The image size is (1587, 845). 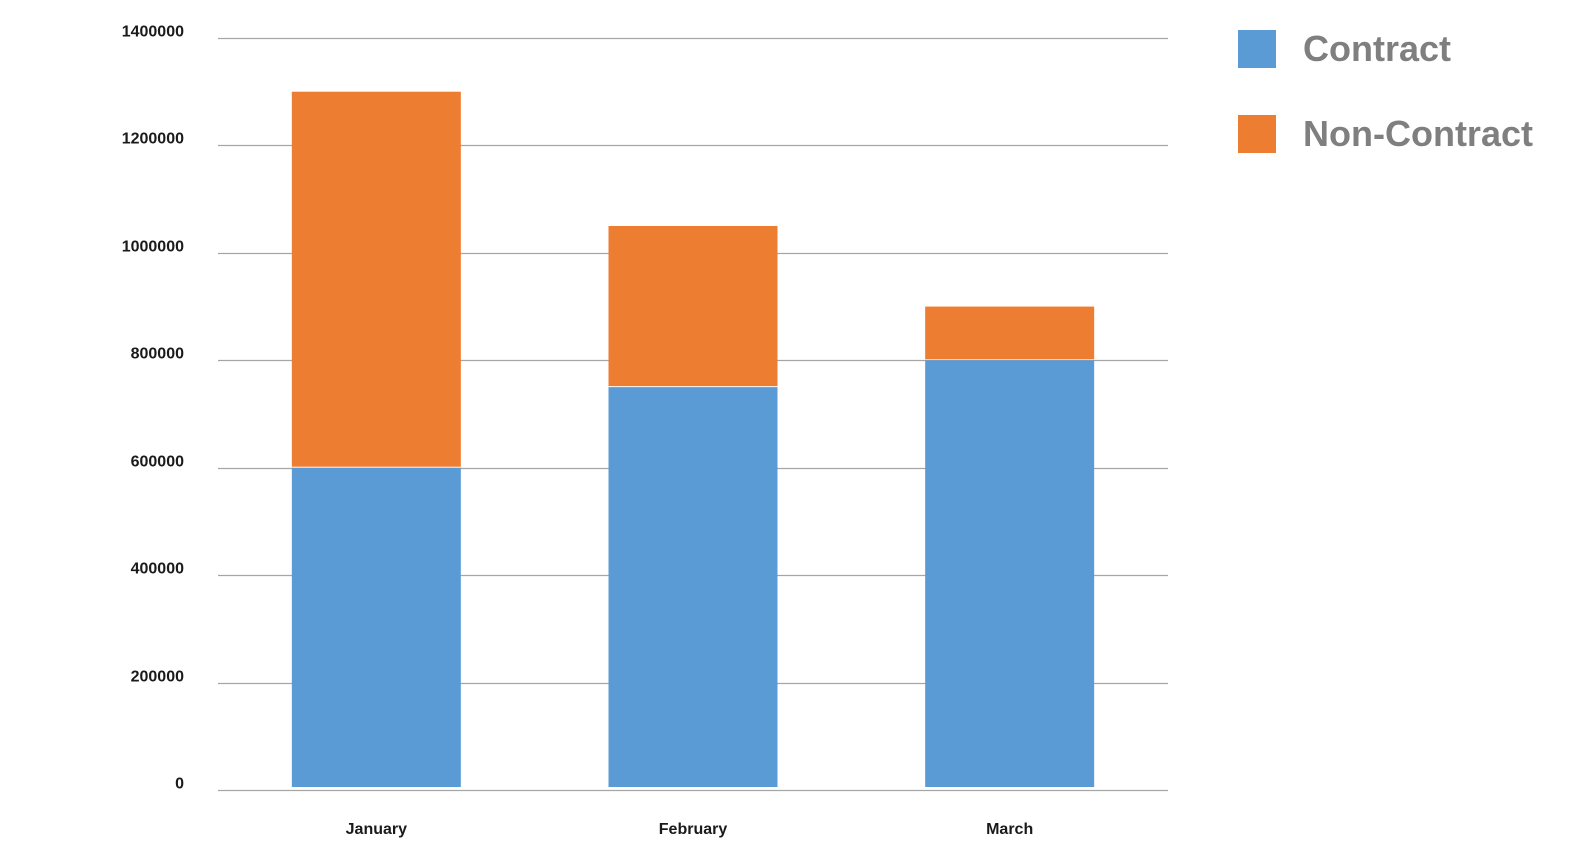 What do you see at coordinates (693, 306) in the screenshot?
I see `bar-non-contract-february` at bounding box center [693, 306].